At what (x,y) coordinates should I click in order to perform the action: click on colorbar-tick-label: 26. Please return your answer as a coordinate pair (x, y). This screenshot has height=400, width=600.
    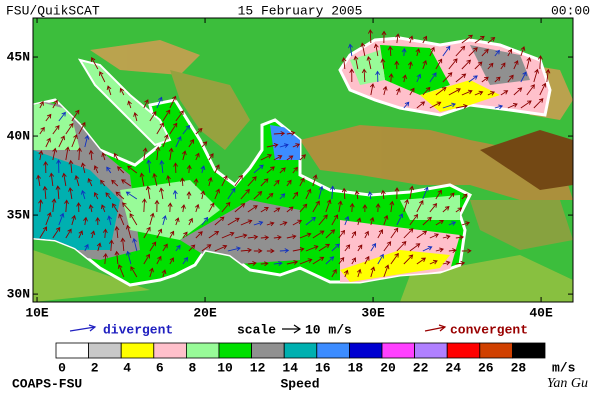
    Looking at the image, I should click on (486, 367).